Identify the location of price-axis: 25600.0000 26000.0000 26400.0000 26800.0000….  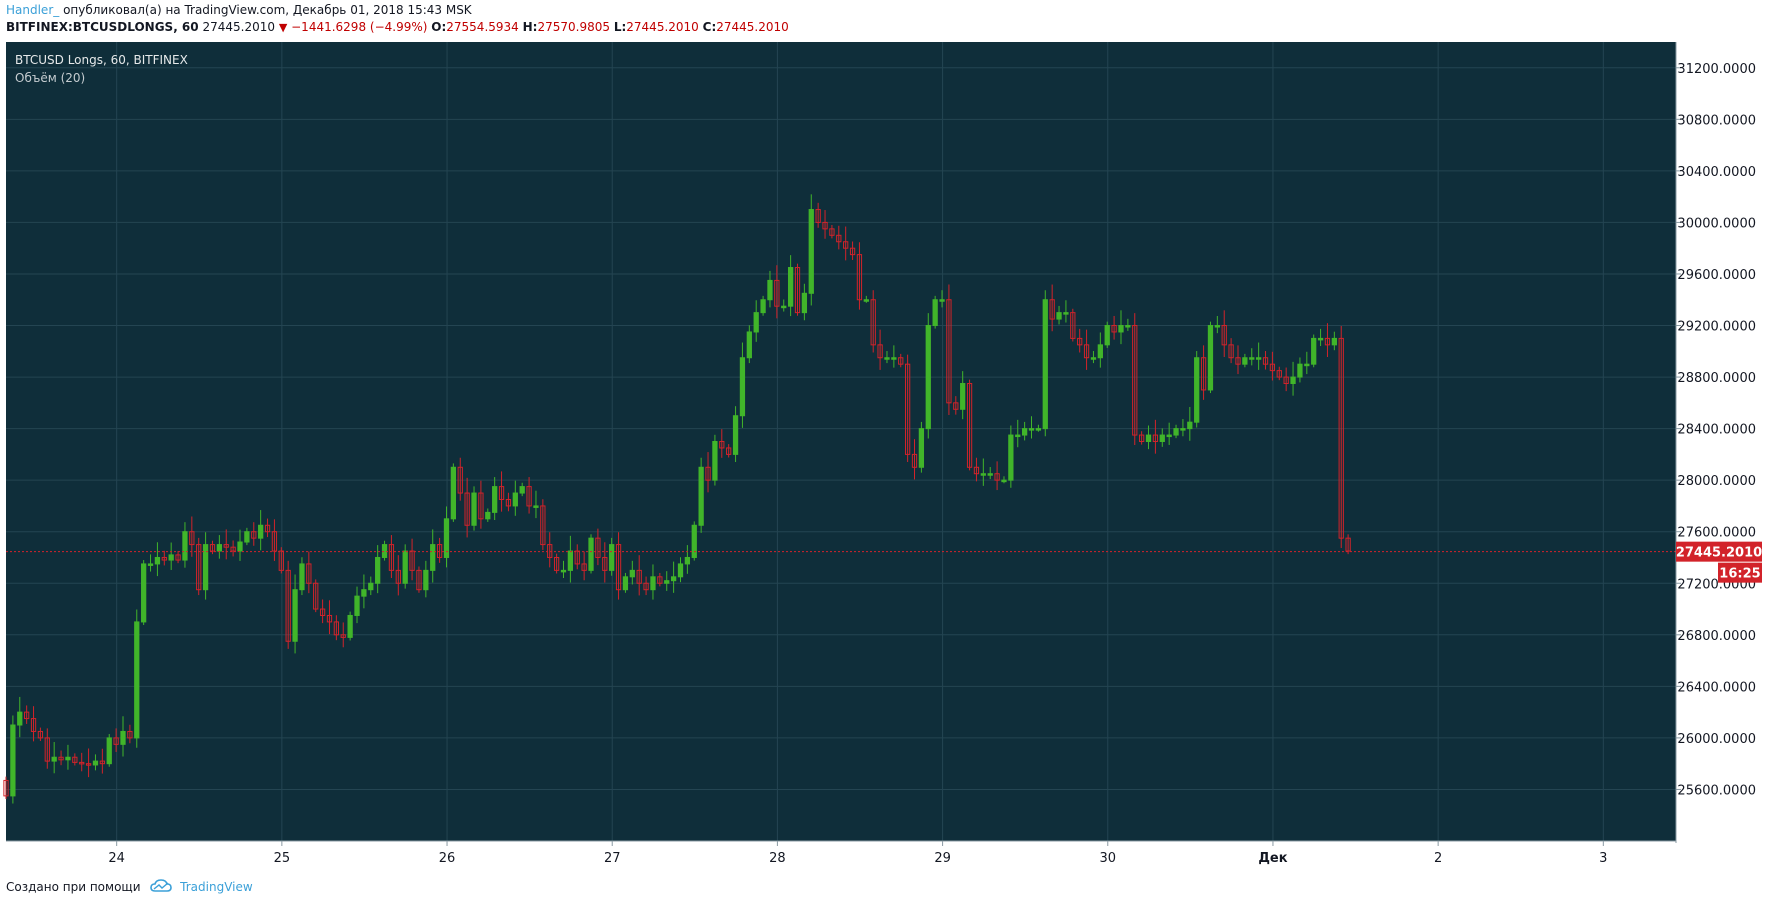
(1716, 430).